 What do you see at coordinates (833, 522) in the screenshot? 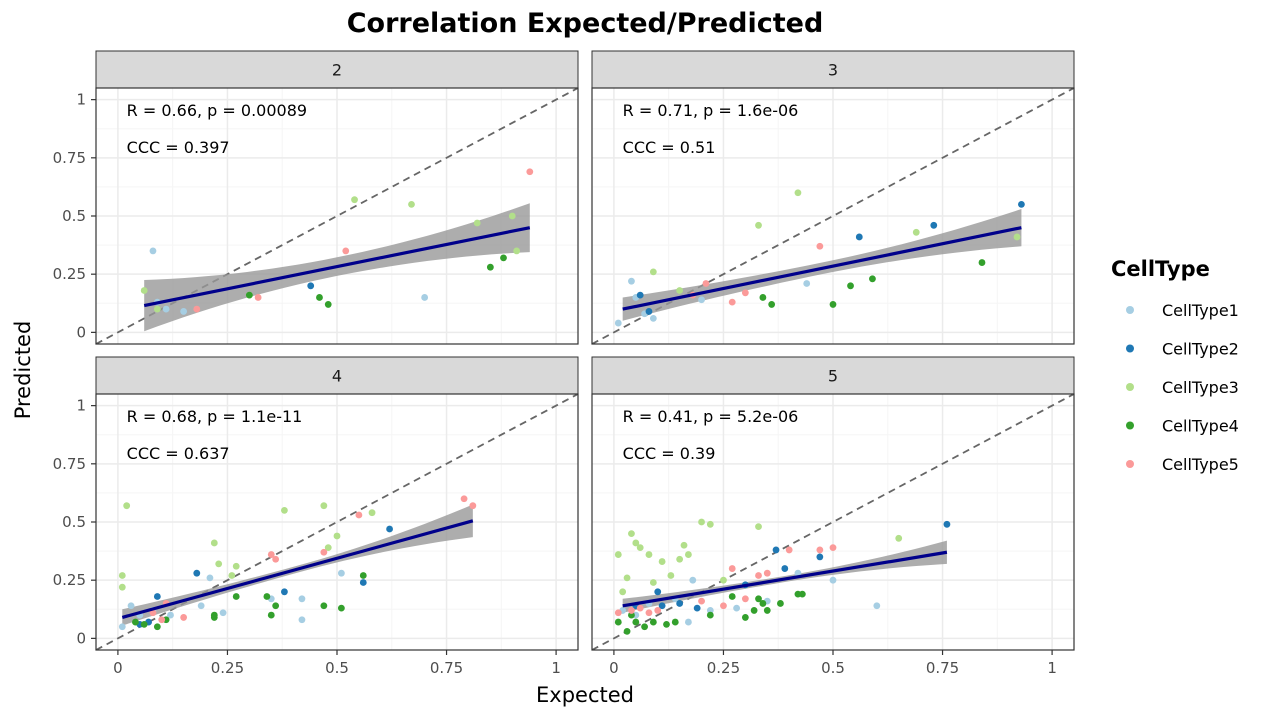
I see `identity-line` at bounding box center [833, 522].